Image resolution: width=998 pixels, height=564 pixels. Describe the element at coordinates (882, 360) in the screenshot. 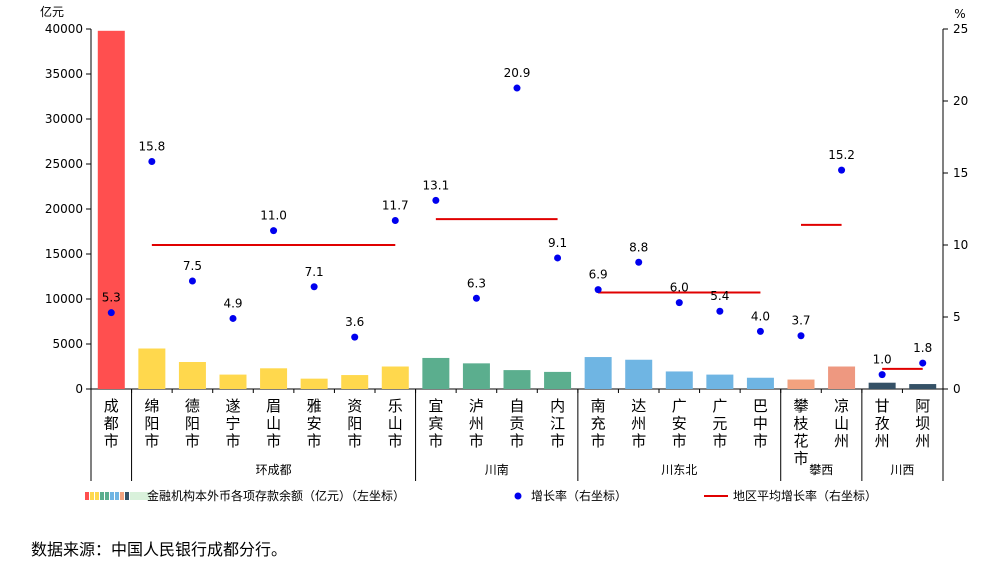

I see `growth-data-label: 1.0` at that location.